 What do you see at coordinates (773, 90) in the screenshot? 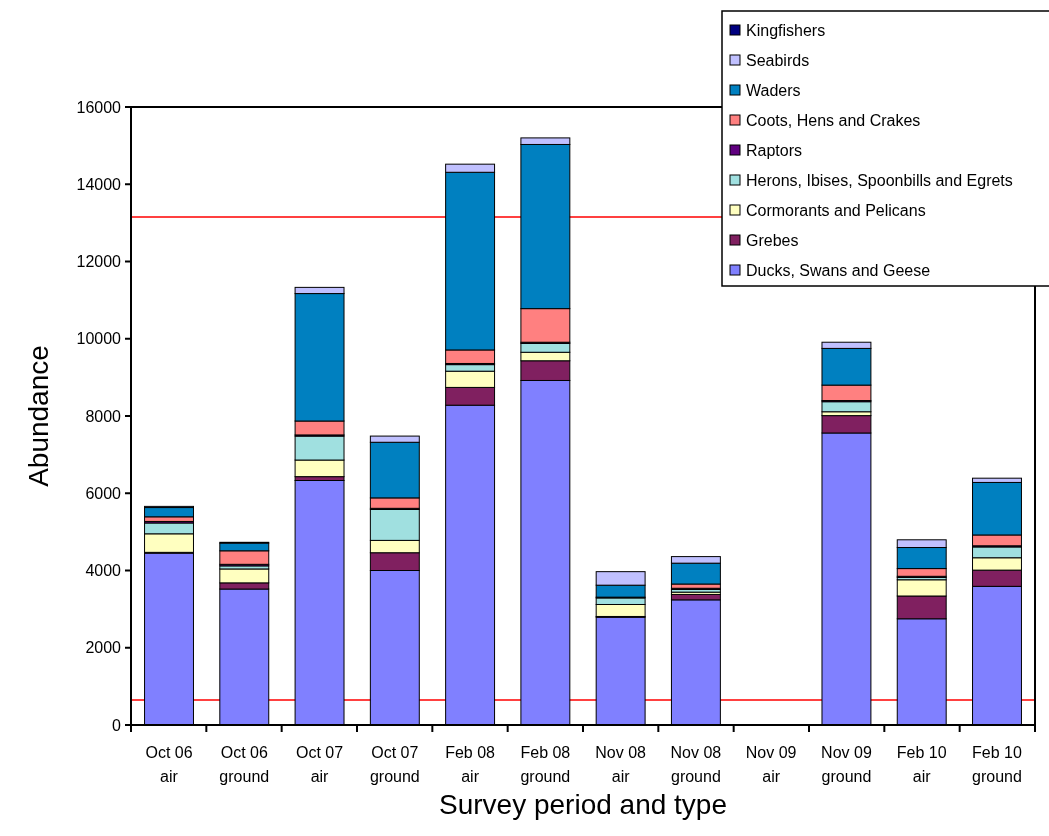
I see `legend-label: Waders` at bounding box center [773, 90].